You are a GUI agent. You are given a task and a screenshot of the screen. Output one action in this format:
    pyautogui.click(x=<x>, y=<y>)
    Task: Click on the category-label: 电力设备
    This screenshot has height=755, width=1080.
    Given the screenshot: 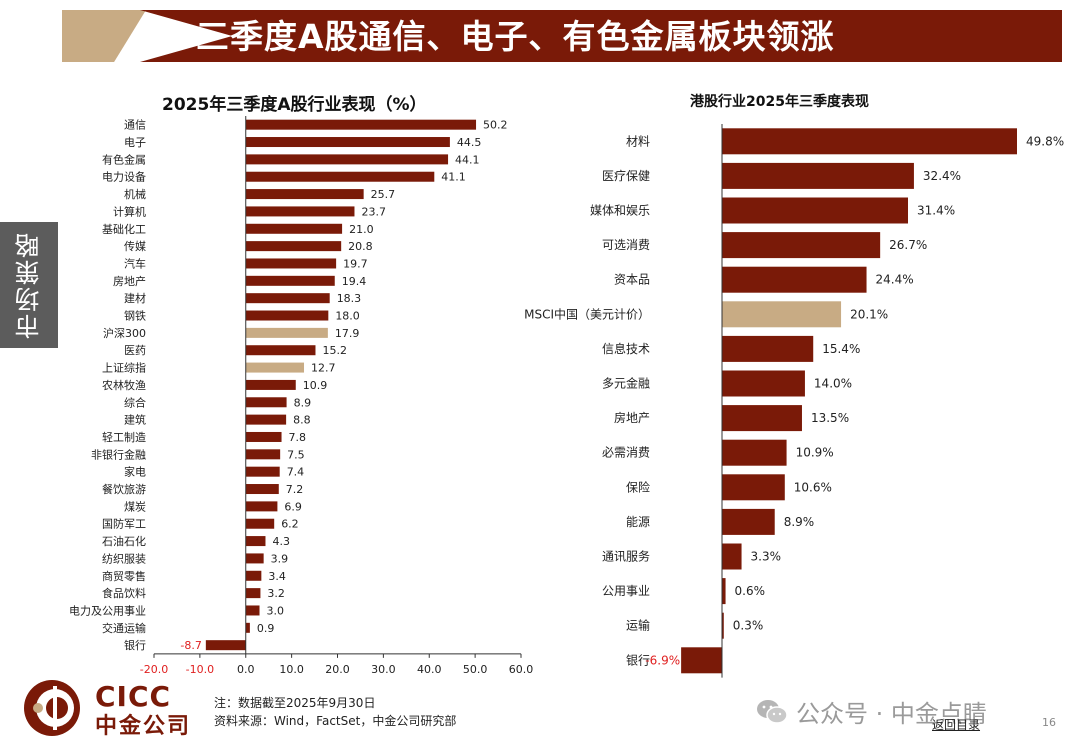 What is the action you would take?
    pyautogui.click(x=124, y=177)
    